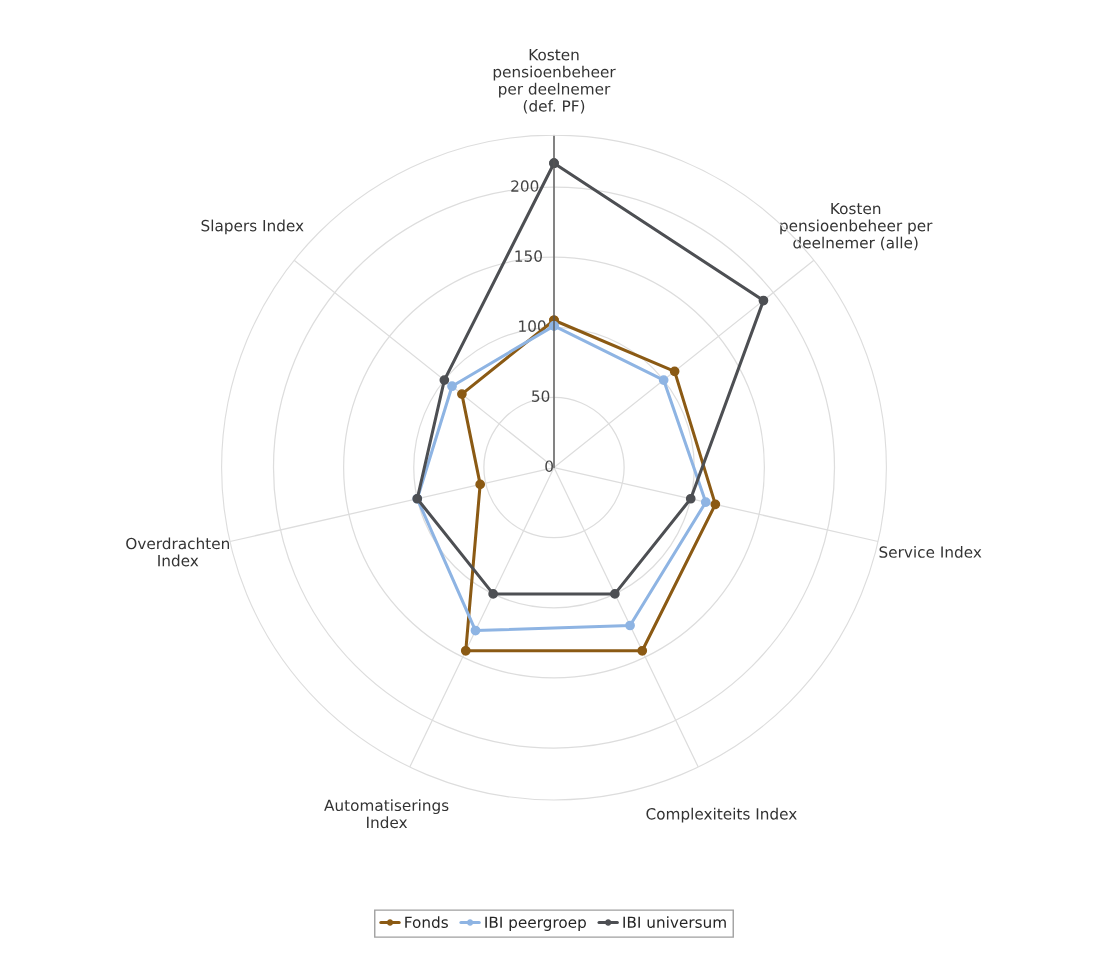 The image size is (1108, 964). Describe the element at coordinates (856, 226) in the screenshot. I see `spoke-label: Kosten pensioenbeheer per deelnemer (alle)` at that location.